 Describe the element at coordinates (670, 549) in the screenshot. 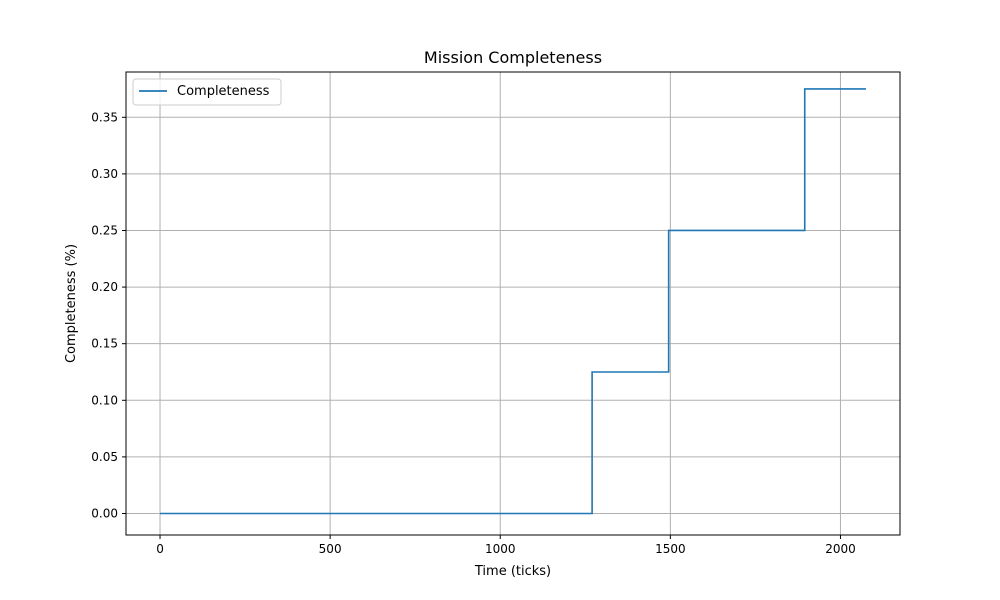

I see `x-tick-label: 1500` at that location.